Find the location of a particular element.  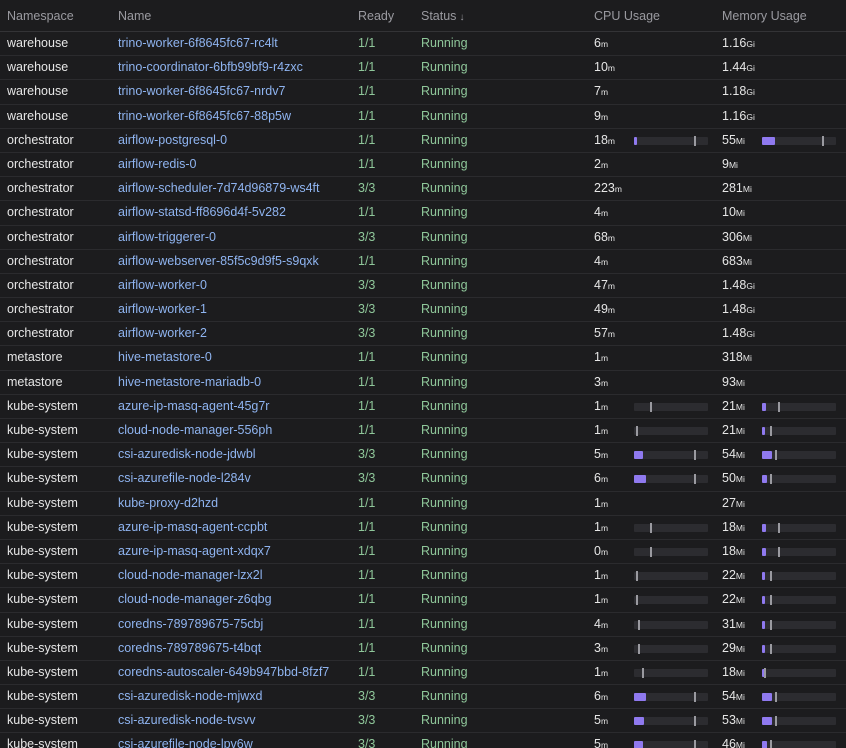

pod-name-link: airflow-worker-0 is located at coordinates (162, 284).